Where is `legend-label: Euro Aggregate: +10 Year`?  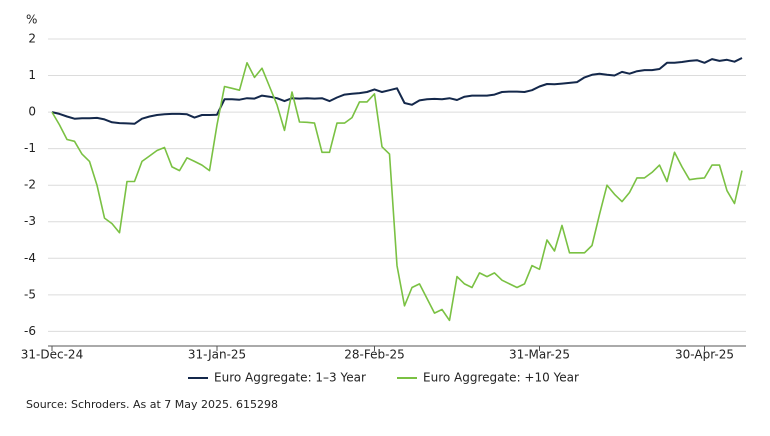
legend-label: Euro Aggregate: +10 Year is located at coordinates (501, 378).